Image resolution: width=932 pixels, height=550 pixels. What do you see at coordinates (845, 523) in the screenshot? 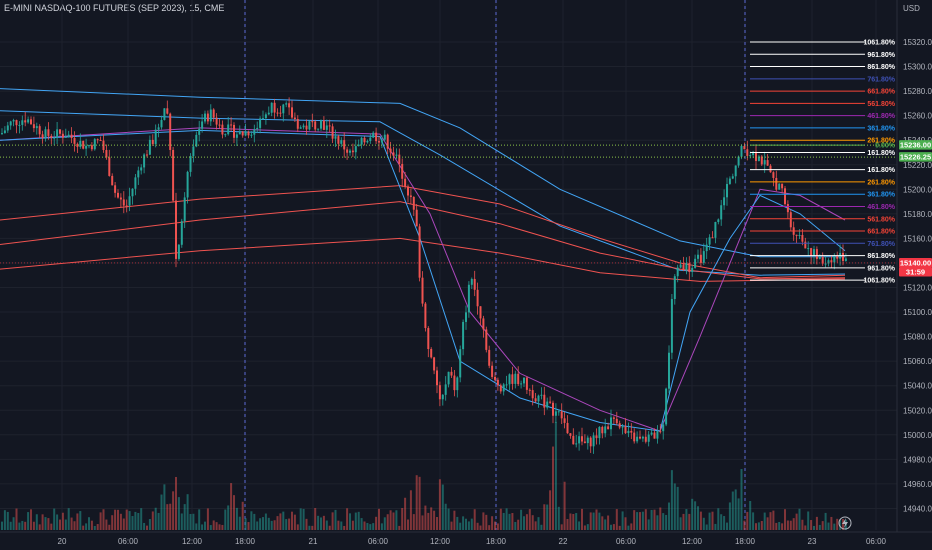
I see `lightning-icon` at bounding box center [845, 523].